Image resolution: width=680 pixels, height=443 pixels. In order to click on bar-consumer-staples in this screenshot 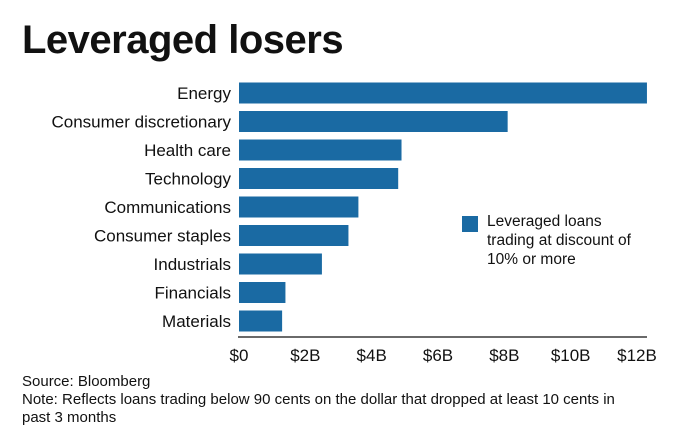, I will do `click(294, 235)`.